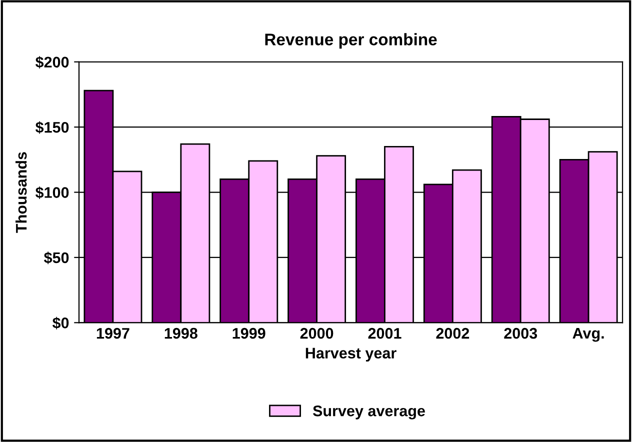 The image size is (632, 442). What do you see at coordinates (113, 333) in the screenshot?
I see `x-tick-label: 1997` at bounding box center [113, 333].